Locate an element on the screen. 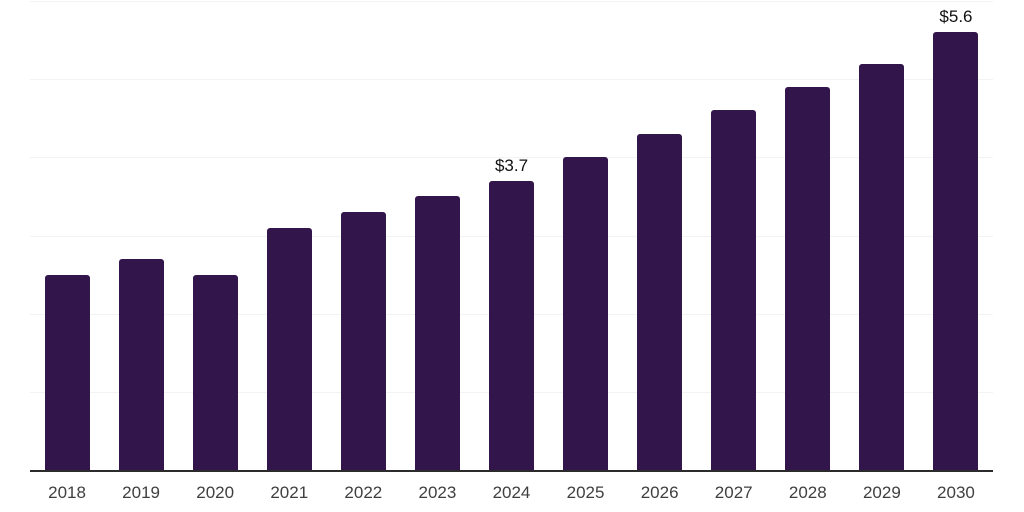 The width and height of the screenshot is (1024, 512). bar-2024 is located at coordinates (511, 325).